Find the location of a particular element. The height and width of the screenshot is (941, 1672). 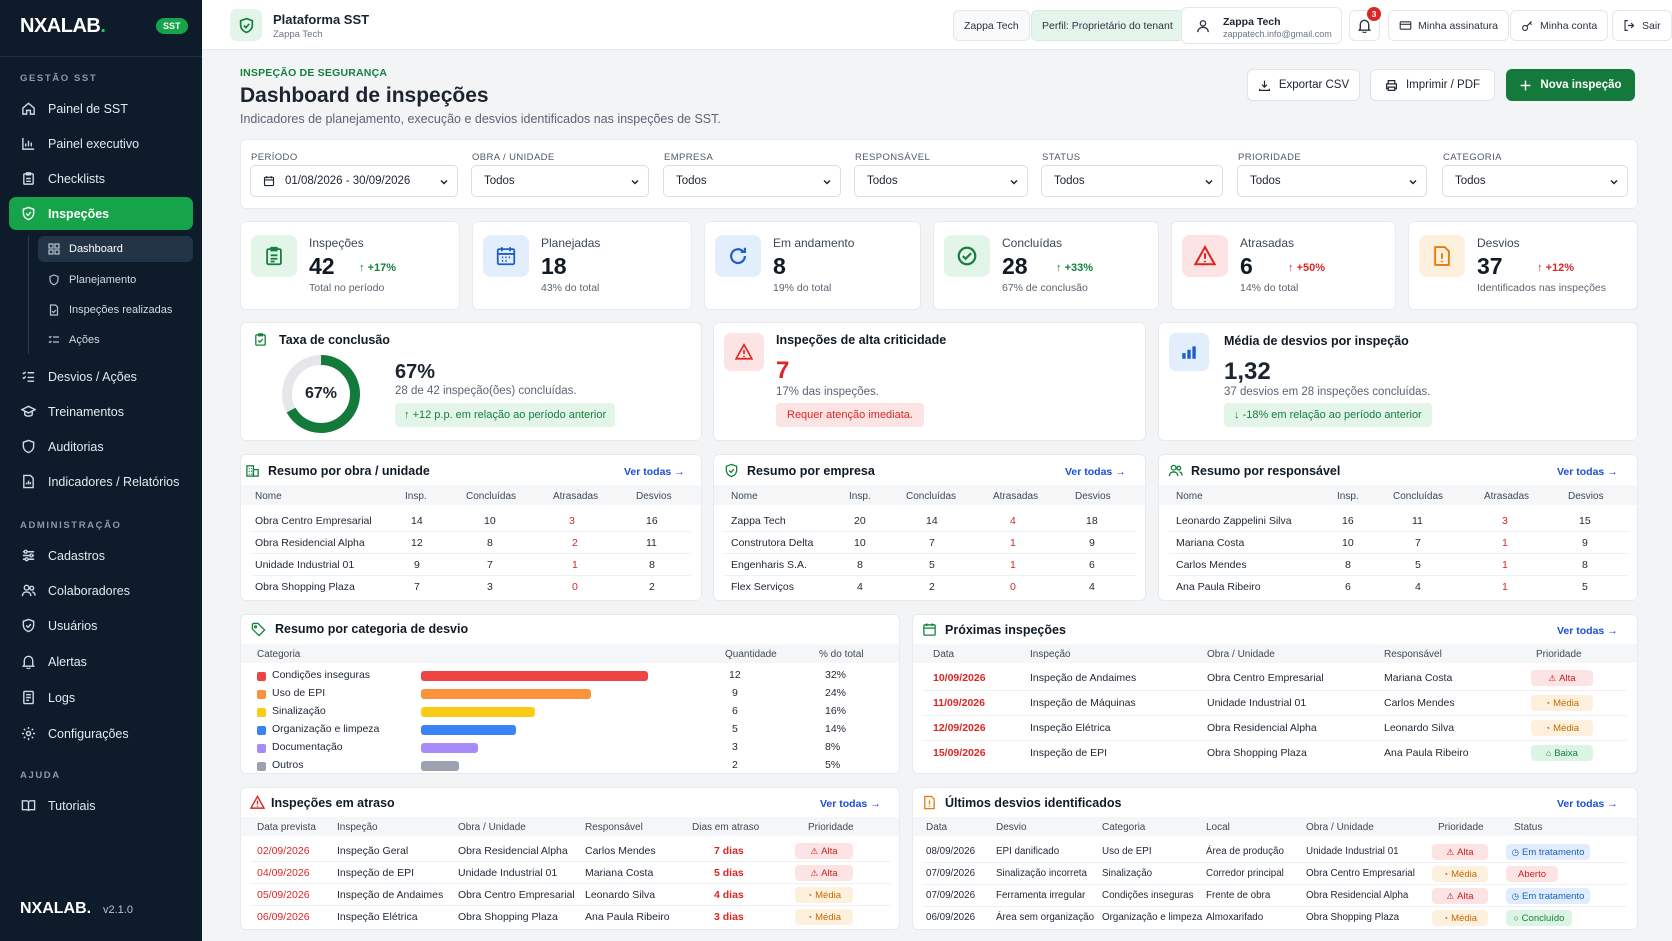

sidebar-item-auditorias: Auditorias is located at coordinates (101, 446).